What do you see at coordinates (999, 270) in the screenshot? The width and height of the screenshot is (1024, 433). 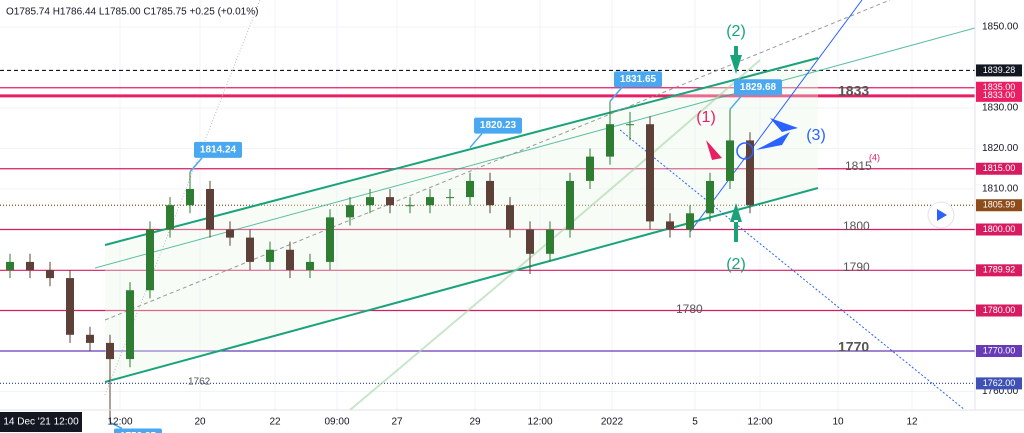 I see `level-tag-label: 1789.92` at bounding box center [999, 270].